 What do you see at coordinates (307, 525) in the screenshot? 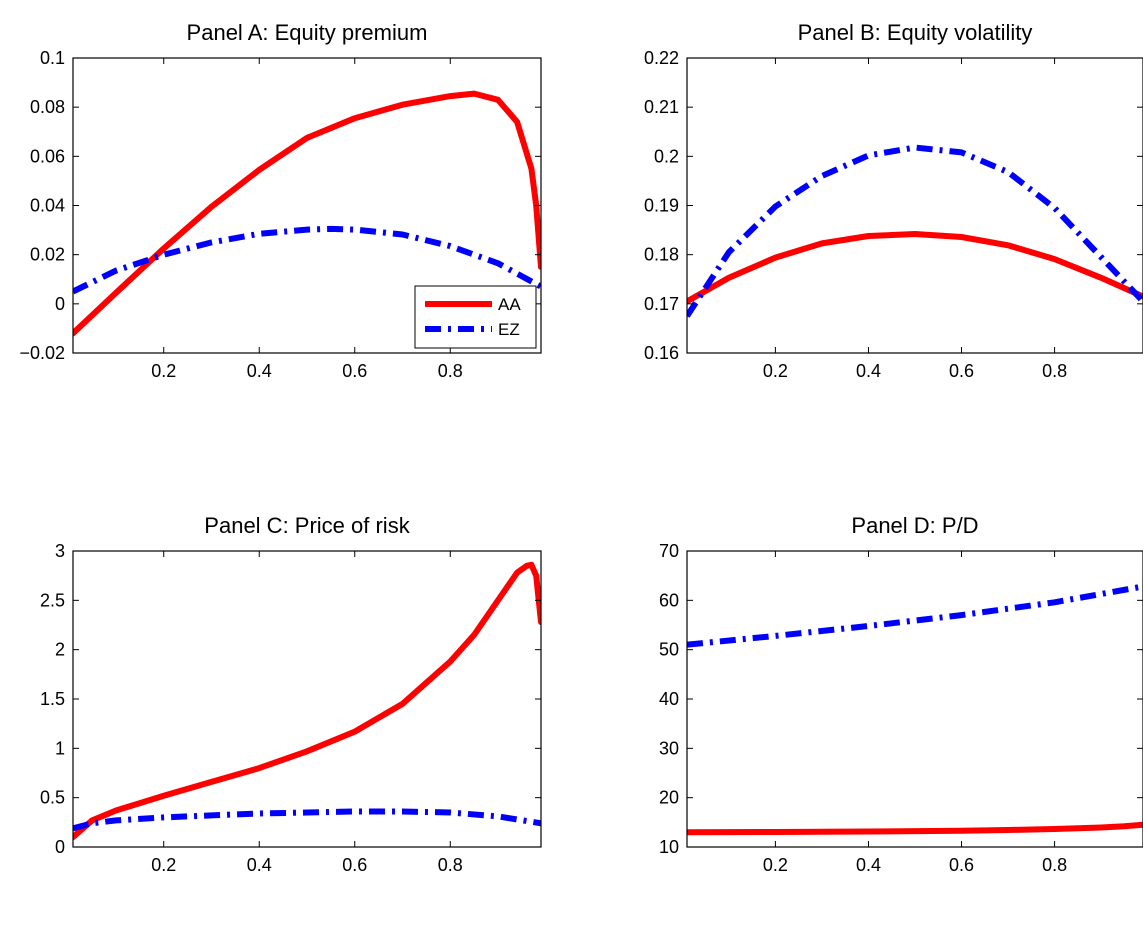
I see `panel-c-title: Panel C: Price of risk` at bounding box center [307, 525].